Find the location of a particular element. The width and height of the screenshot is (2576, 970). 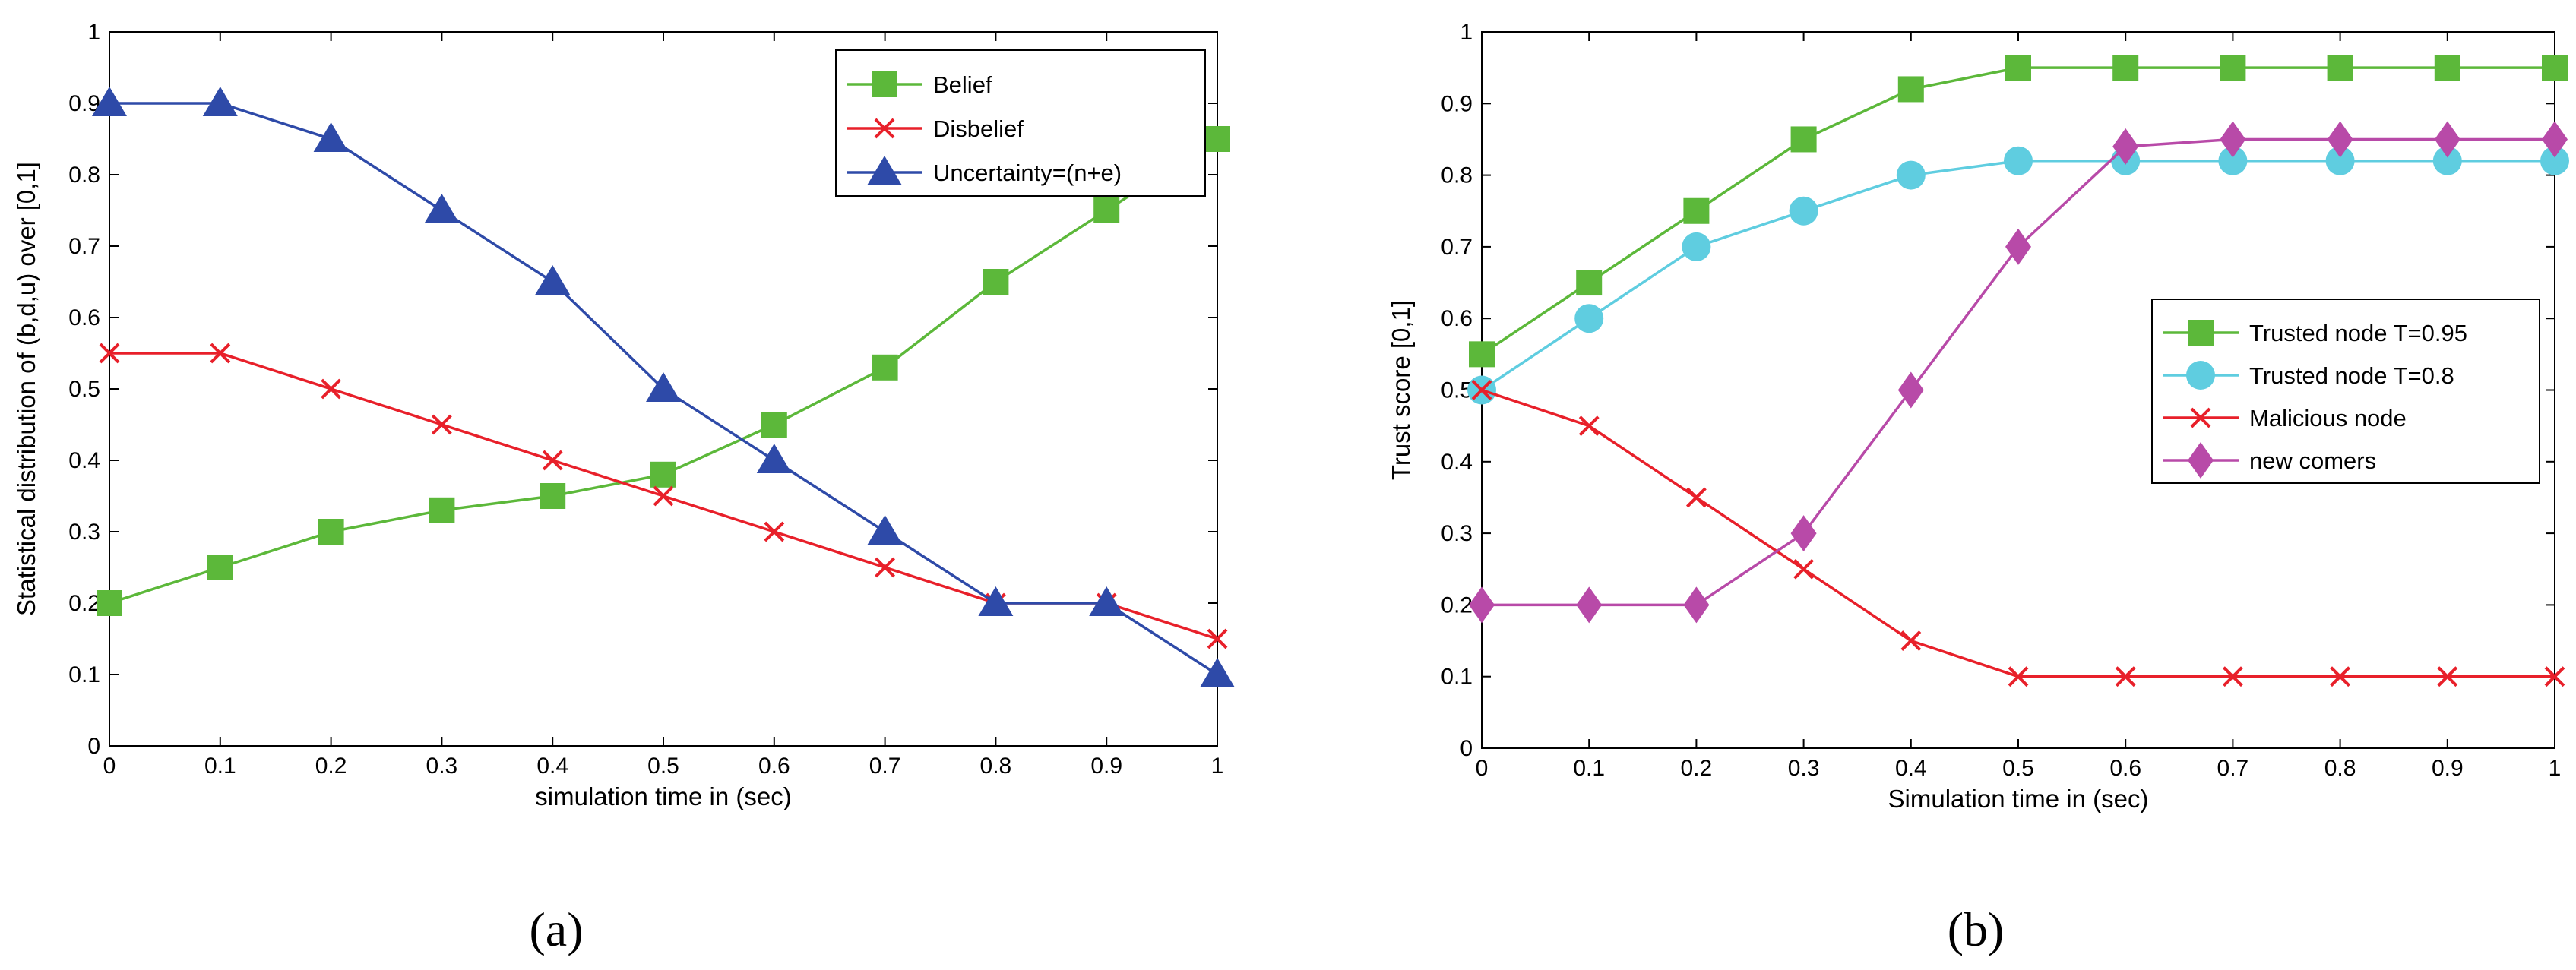

panel-b-x-tick-label: 0.1 is located at coordinates (1589, 768).